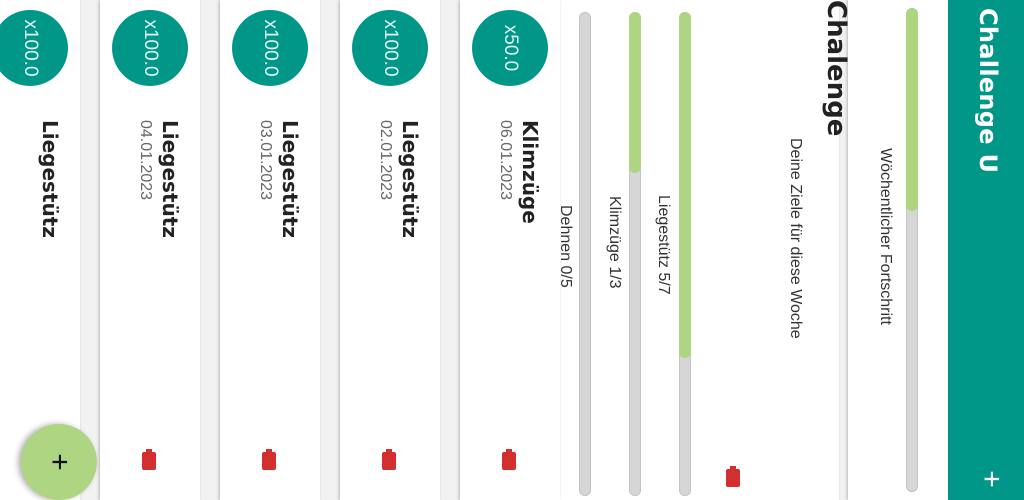  What do you see at coordinates (733, 478) in the screenshot?
I see `delete-goals-icon` at bounding box center [733, 478].